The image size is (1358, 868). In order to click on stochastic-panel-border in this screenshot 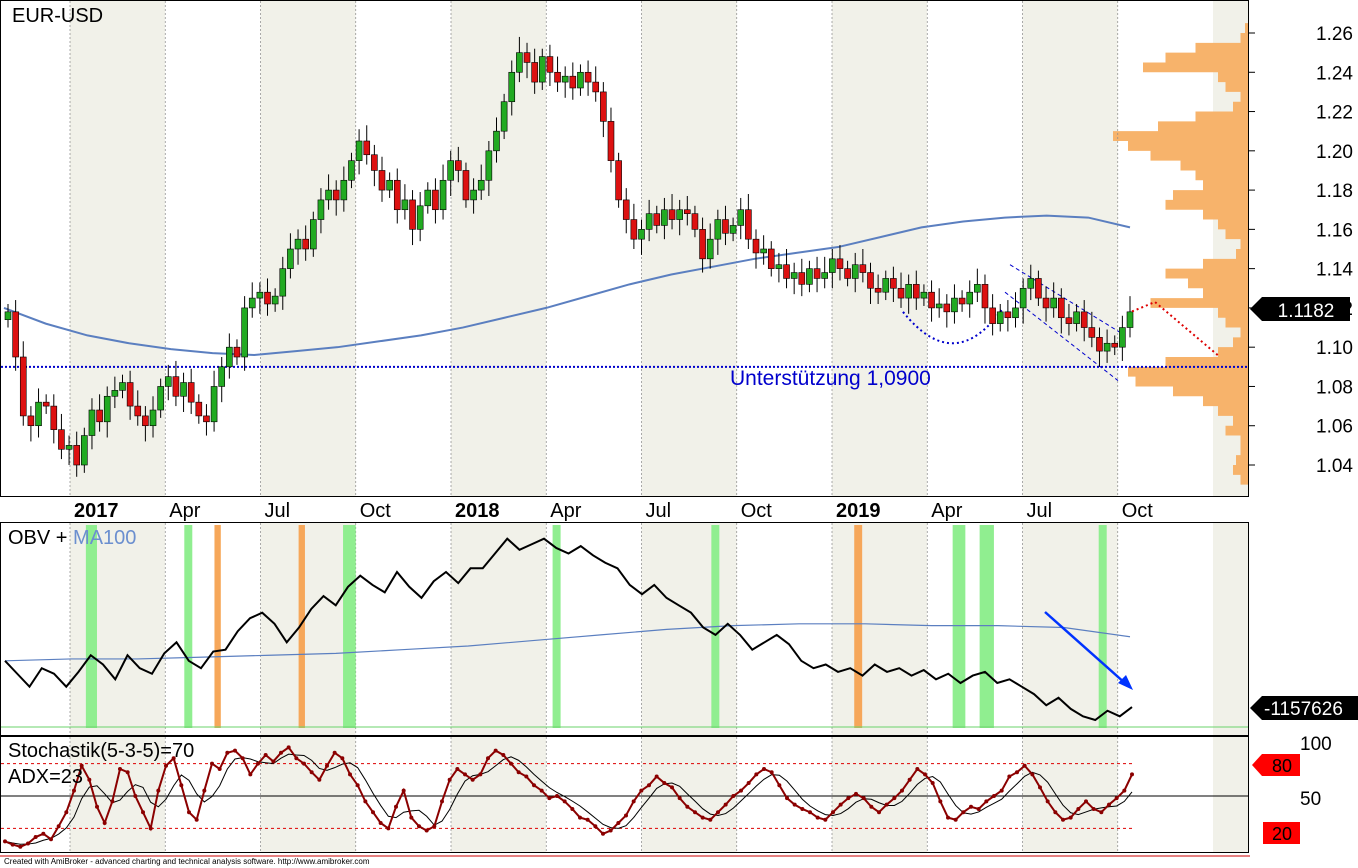, I will do `click(624, 794)`.